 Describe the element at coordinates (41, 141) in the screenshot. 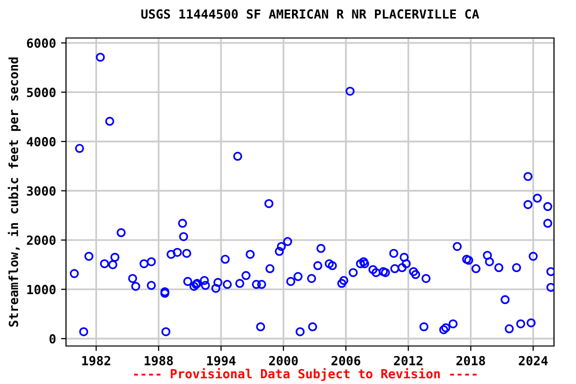

I see `y-tick-label: 4000` at that location.